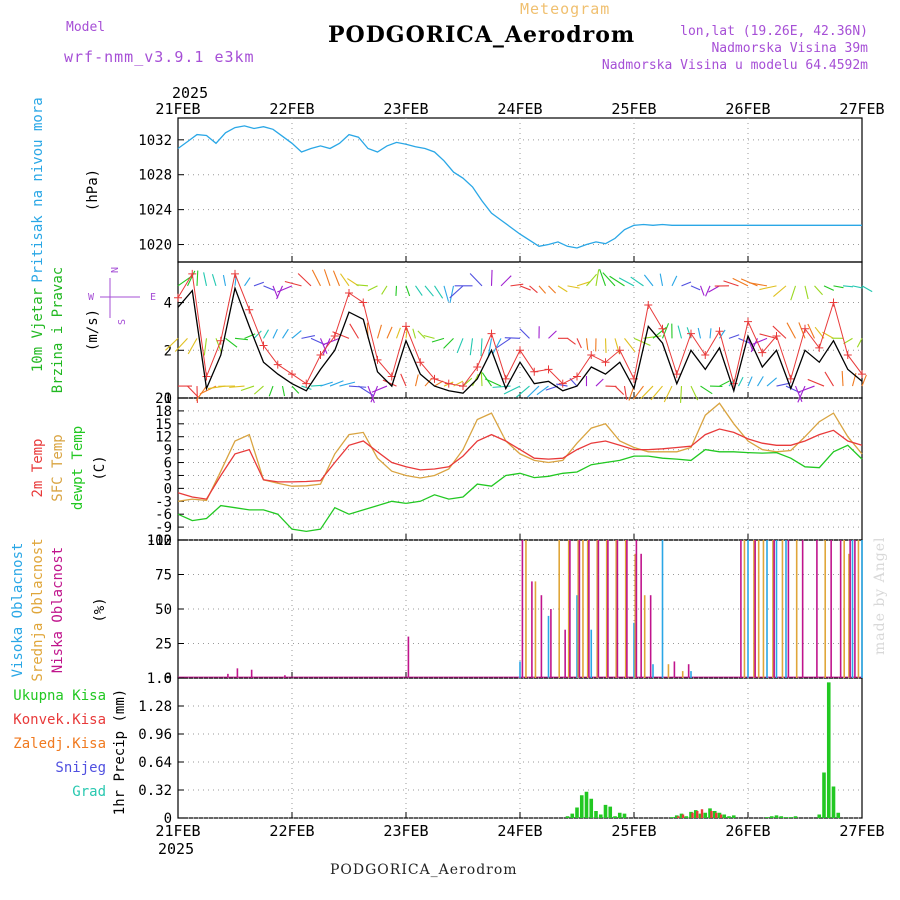 The image size is (900, 900). Describe the element at coordinates (155, 791) in the screenshot. I see `y-tick-label-p4: 0.32` at that location.